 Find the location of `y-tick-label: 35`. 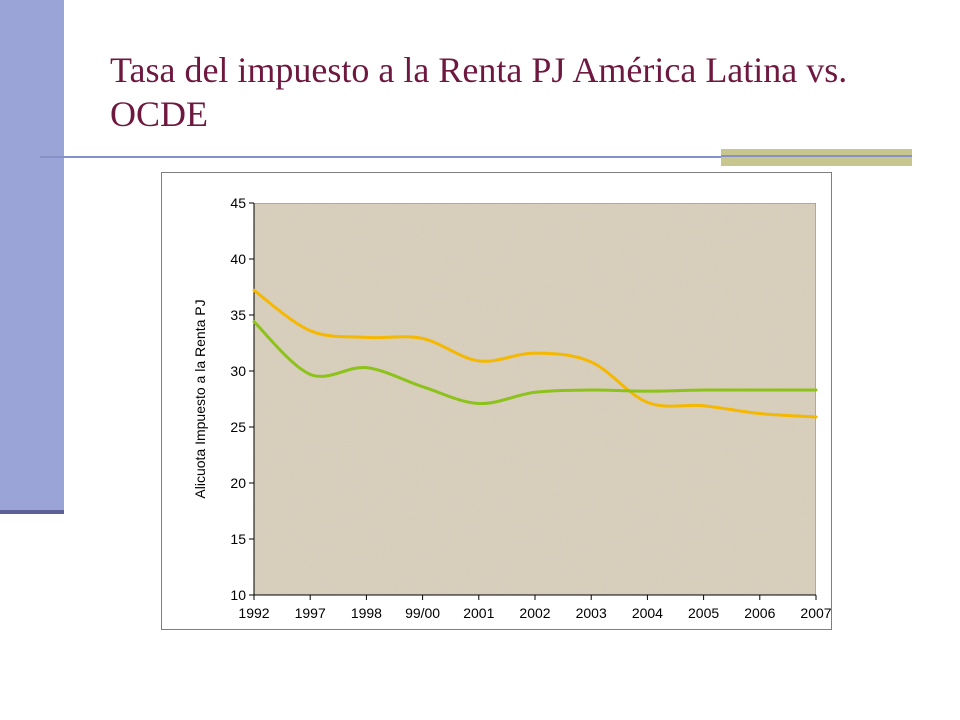

y-tick-label: 35 is located at coordinates (238, 315).